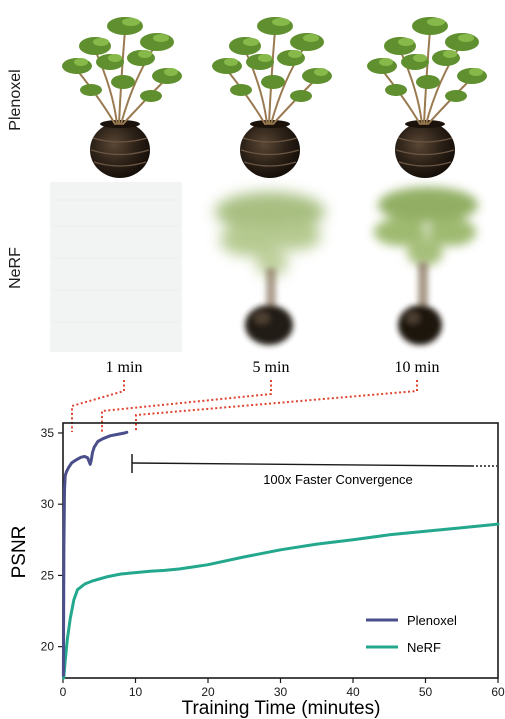 The height and width of the screenshot is (719, 505). Describe the element at coordinates (48, 504) in the screenshot. I see `y-tick-label: 30` at that location.